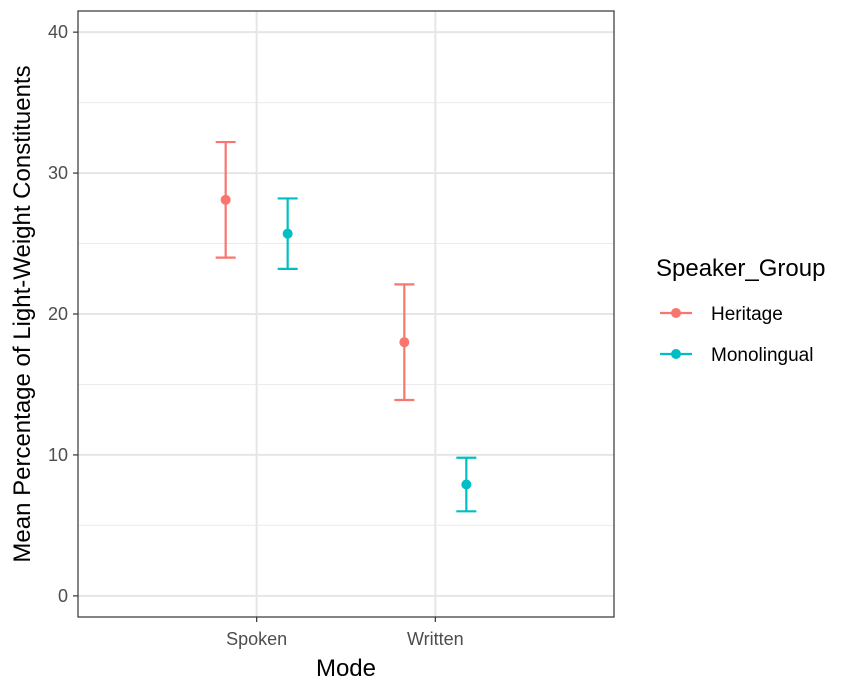 The height and width of the screenshot is (683, 851). I want to click on y-tick-label: 0, so click(63, 596).